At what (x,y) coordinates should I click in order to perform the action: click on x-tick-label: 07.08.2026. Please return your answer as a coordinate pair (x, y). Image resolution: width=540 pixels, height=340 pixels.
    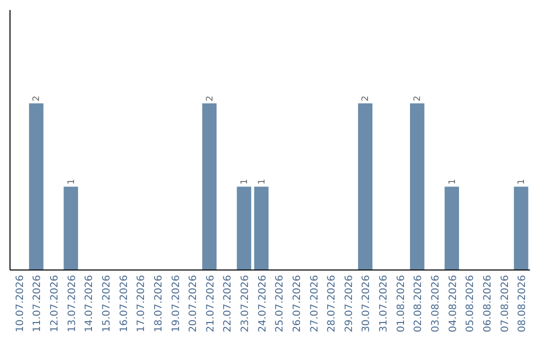
    Looking at the image, I should click on (505, 303).